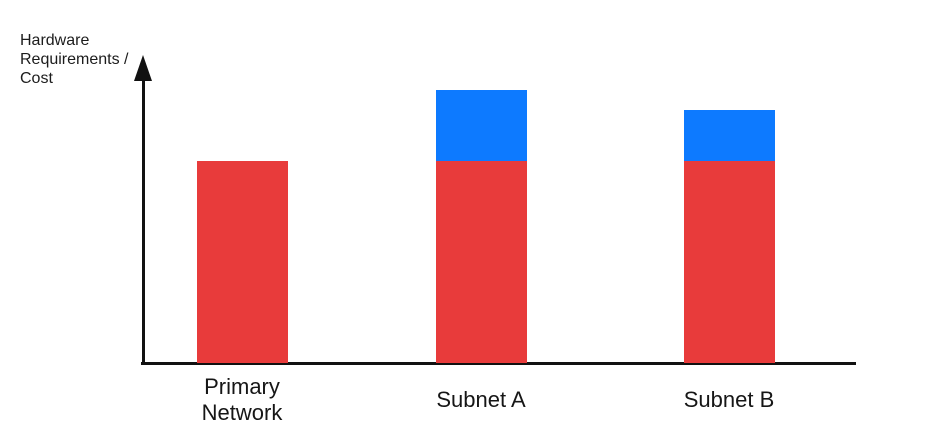 The image size is (933, 437). What do you see at coordinates (729, 262) in the screenshot?
I see `bar-3-red-base-segment` at bounding box center [729, 262].